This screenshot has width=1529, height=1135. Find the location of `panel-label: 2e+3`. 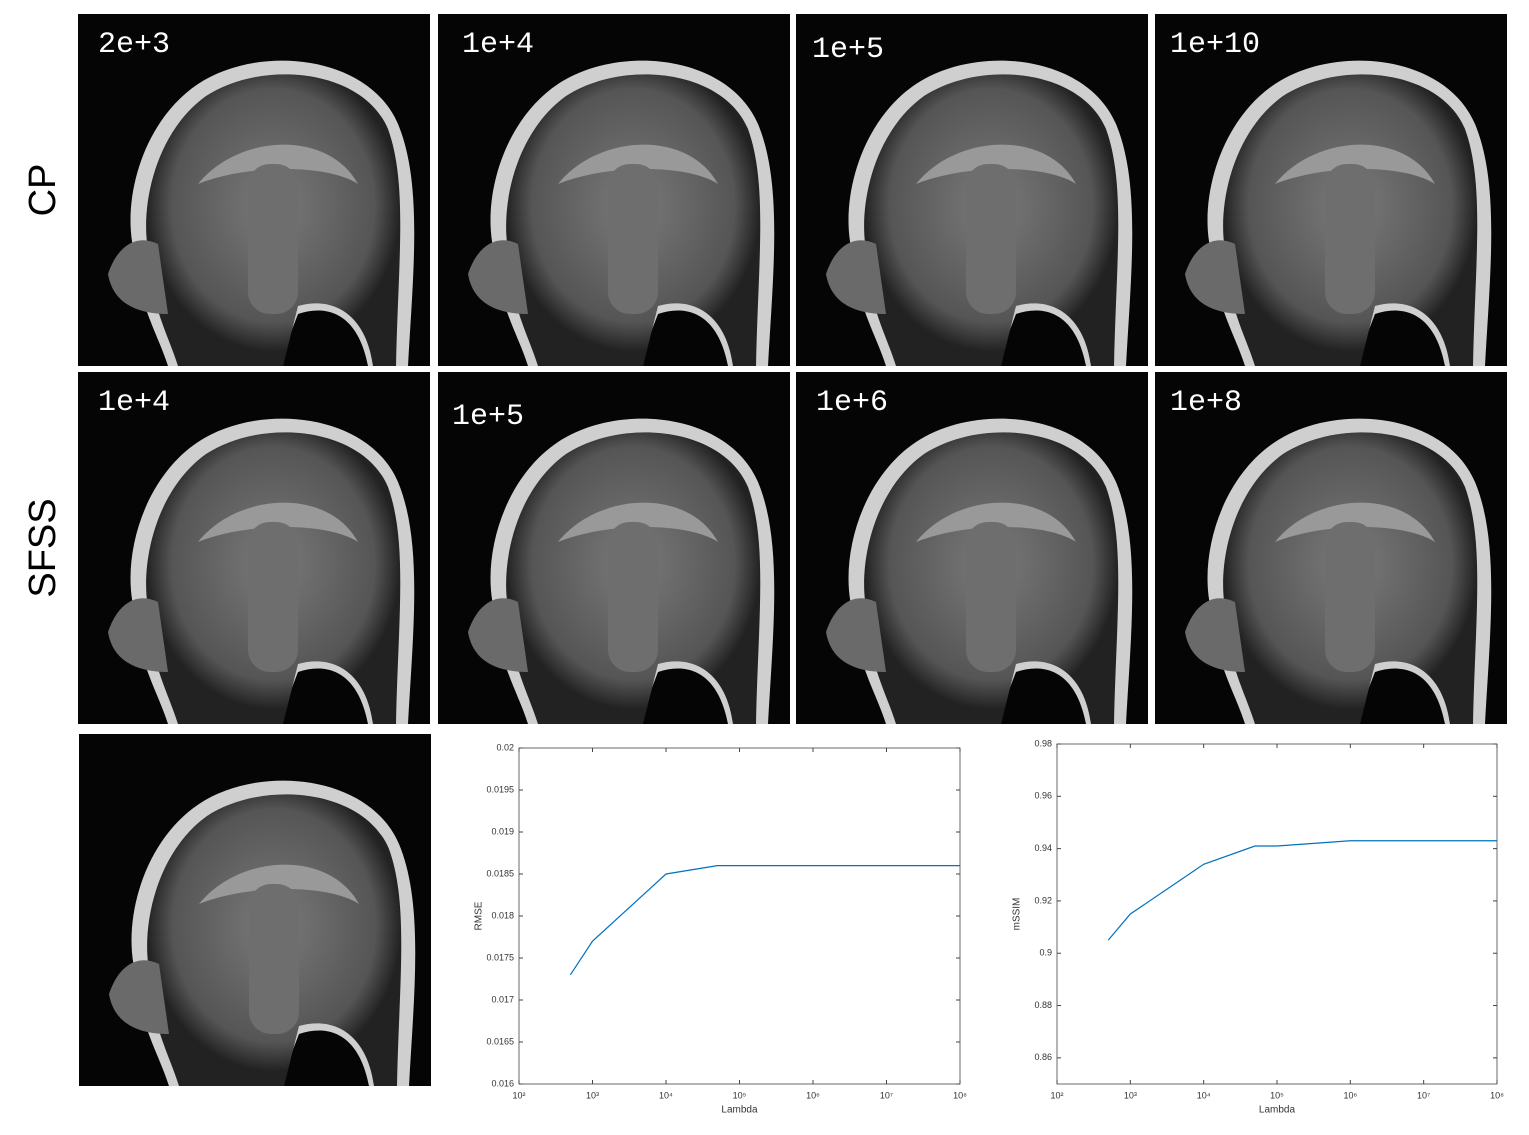

panel-label: 2e+3 is located at coordinates (134, 45).